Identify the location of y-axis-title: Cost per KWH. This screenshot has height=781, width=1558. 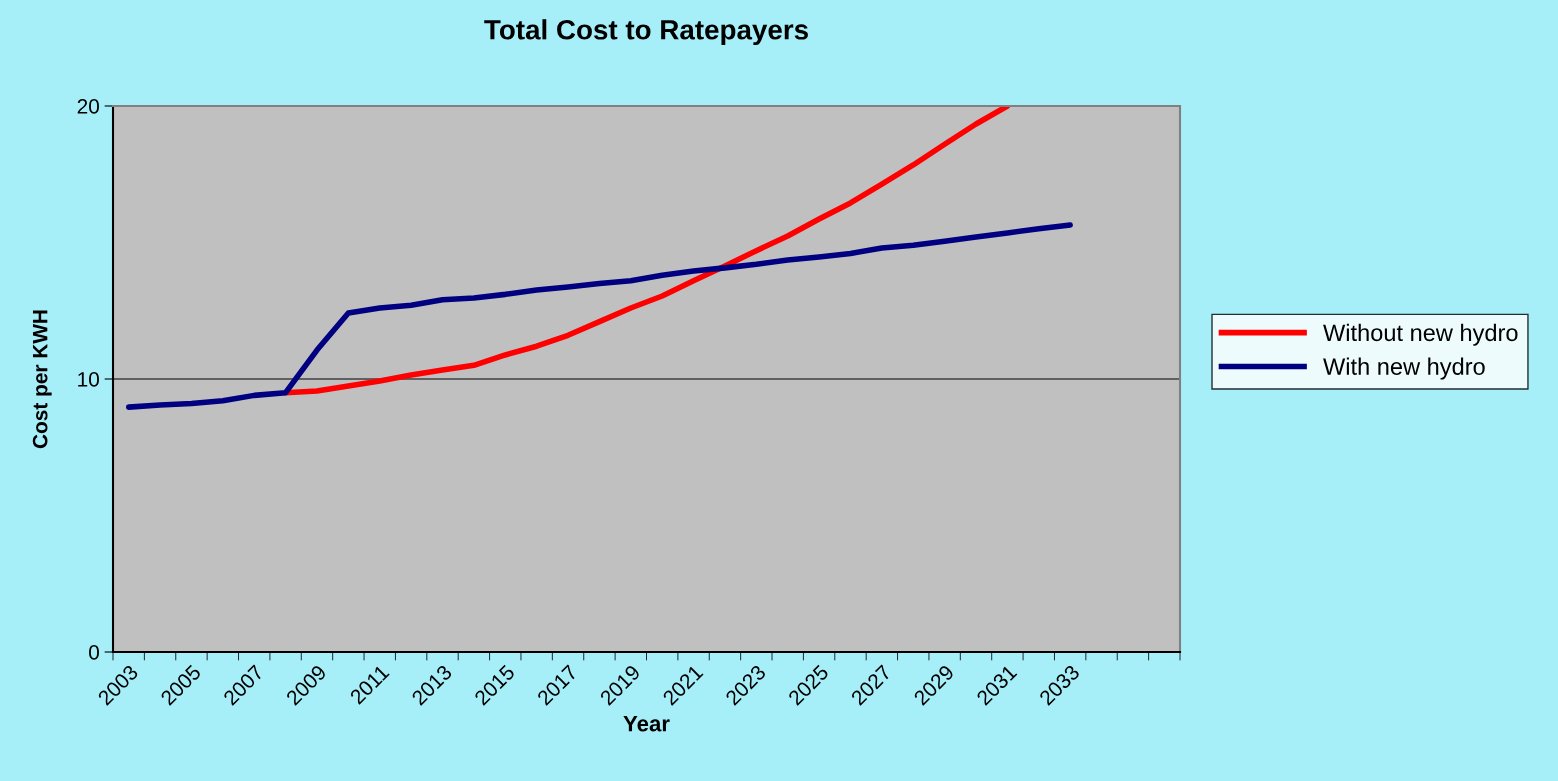
(42, 379).